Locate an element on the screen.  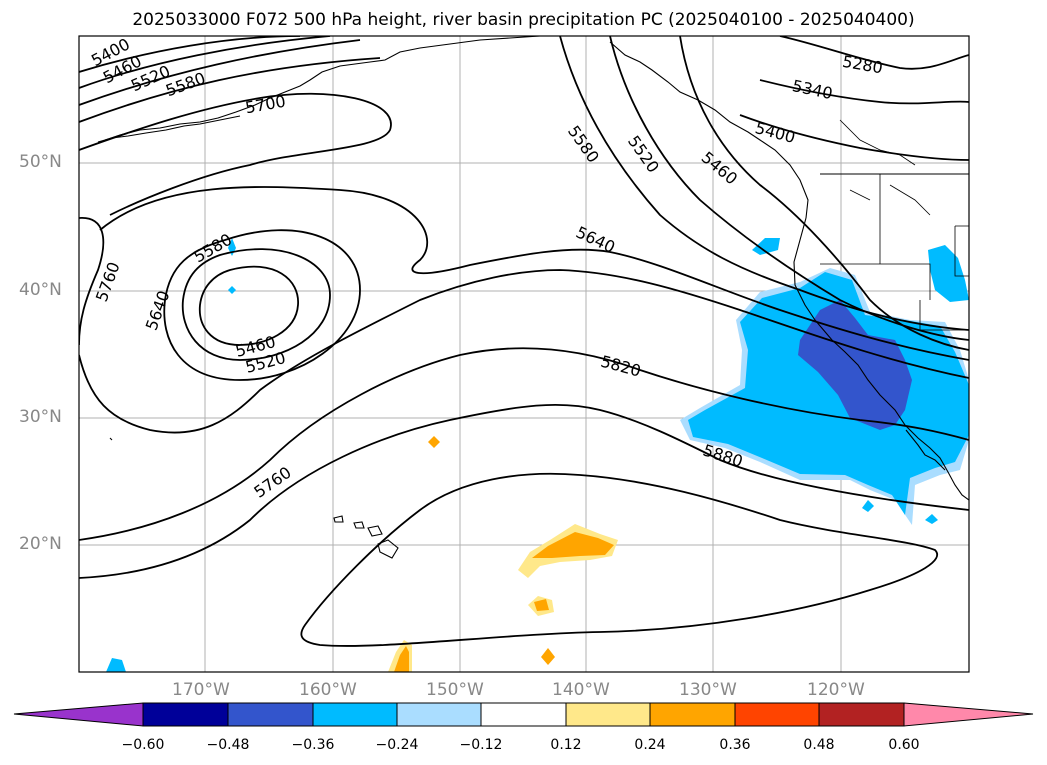
precip-cyan-speck4 is located at coordinates (868, 506).